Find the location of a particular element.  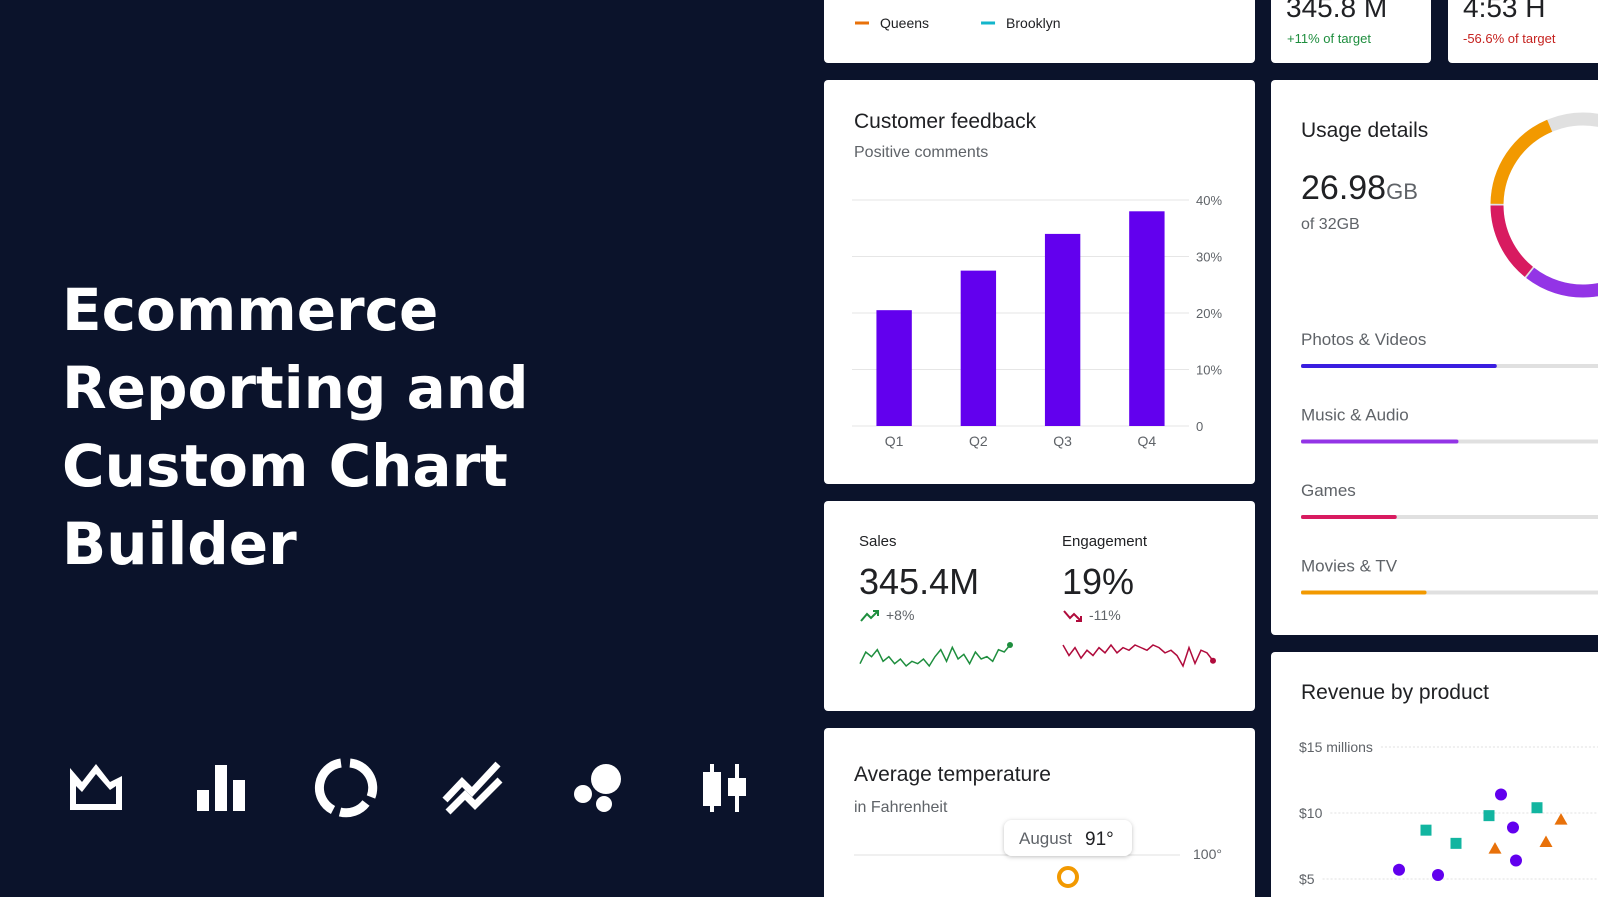

kpi-value: 4:53 H is located at coordinates (1504, 11).